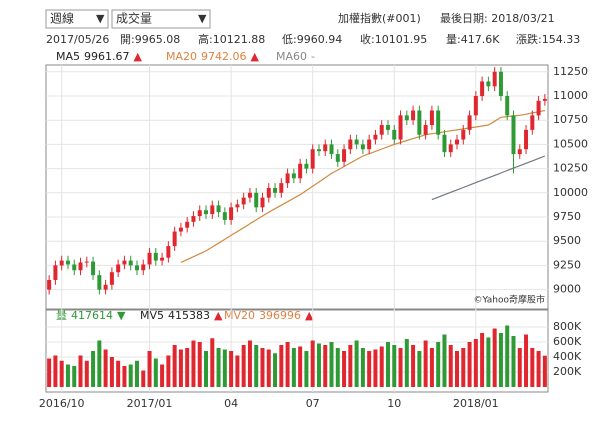  Describe the element at coordinates (121, 315) in the screenshot. I see `legend-arrow: ▼` at that location.